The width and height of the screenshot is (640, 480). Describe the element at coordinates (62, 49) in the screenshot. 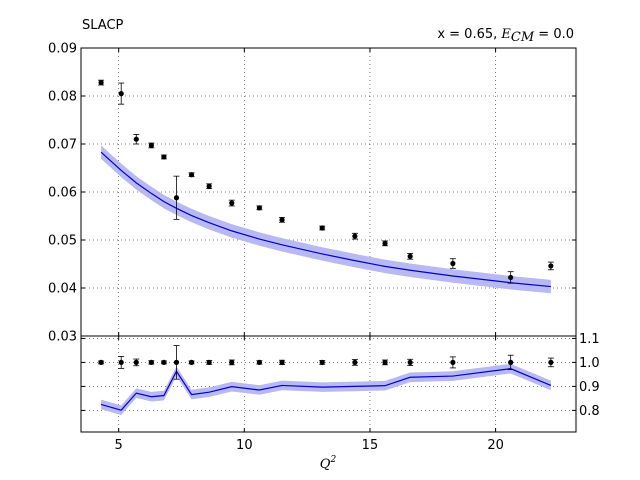

I see `y-tick-label: 0.09` at that location.